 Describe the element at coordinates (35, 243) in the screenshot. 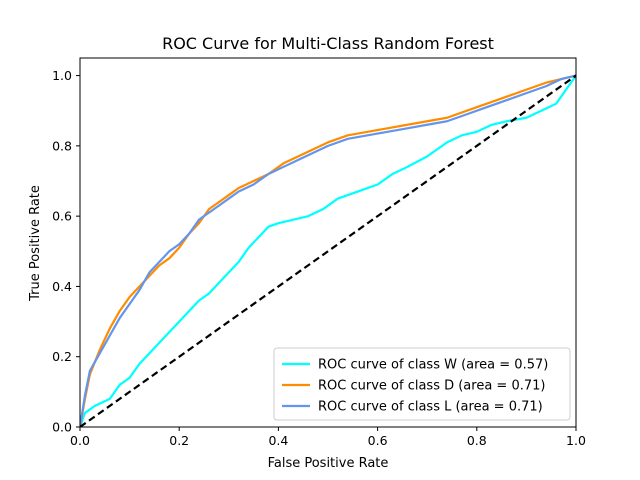

I see `y-axis-label: True Positive Rate` at that location.